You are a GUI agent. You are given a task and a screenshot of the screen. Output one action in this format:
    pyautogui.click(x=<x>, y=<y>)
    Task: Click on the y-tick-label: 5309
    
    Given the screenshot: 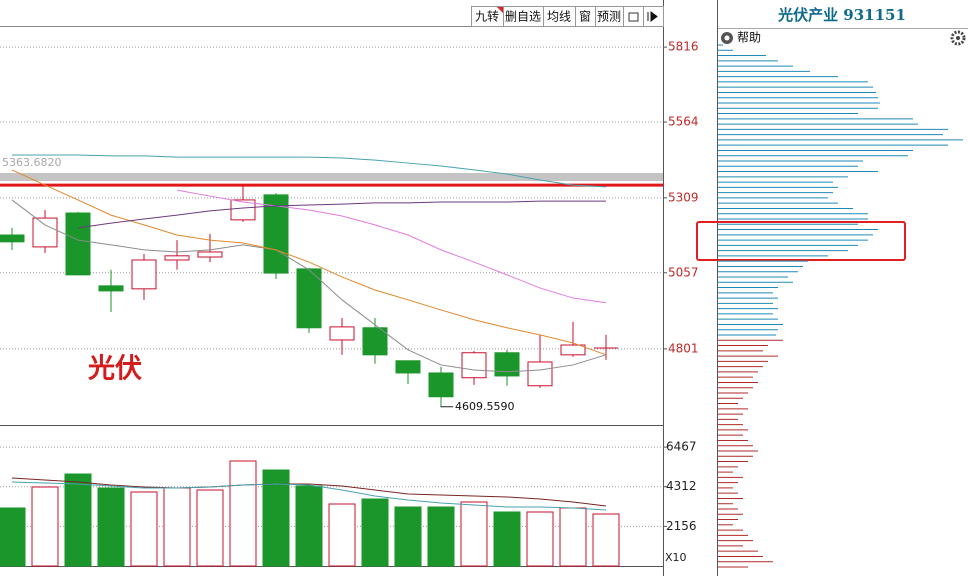 What is the action you would take?
    pyautogui.click(x=683, y=197)
    